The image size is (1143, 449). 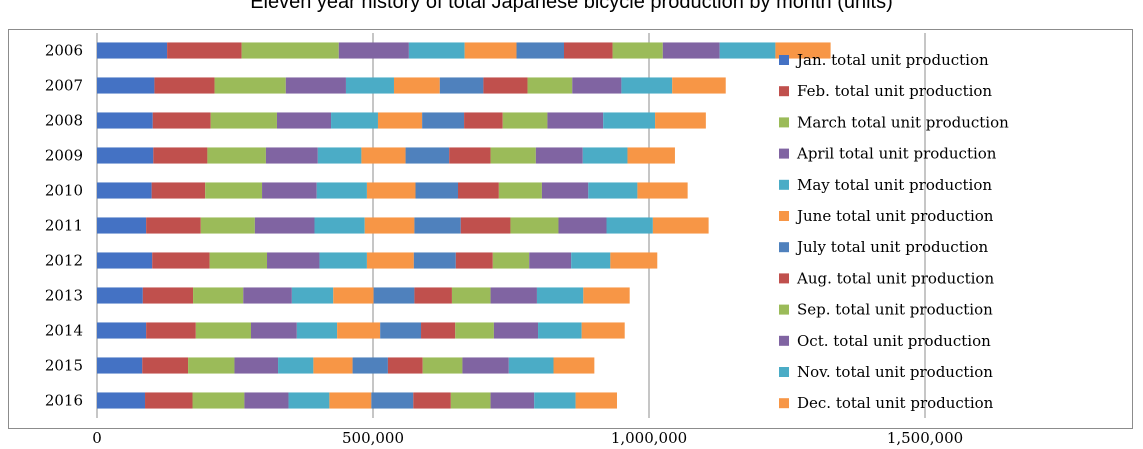 What do you see at coordinates (894, 91) in the screenshot?
I see `legend-label: Feb. total unit production` at bounding box center [894, 91].